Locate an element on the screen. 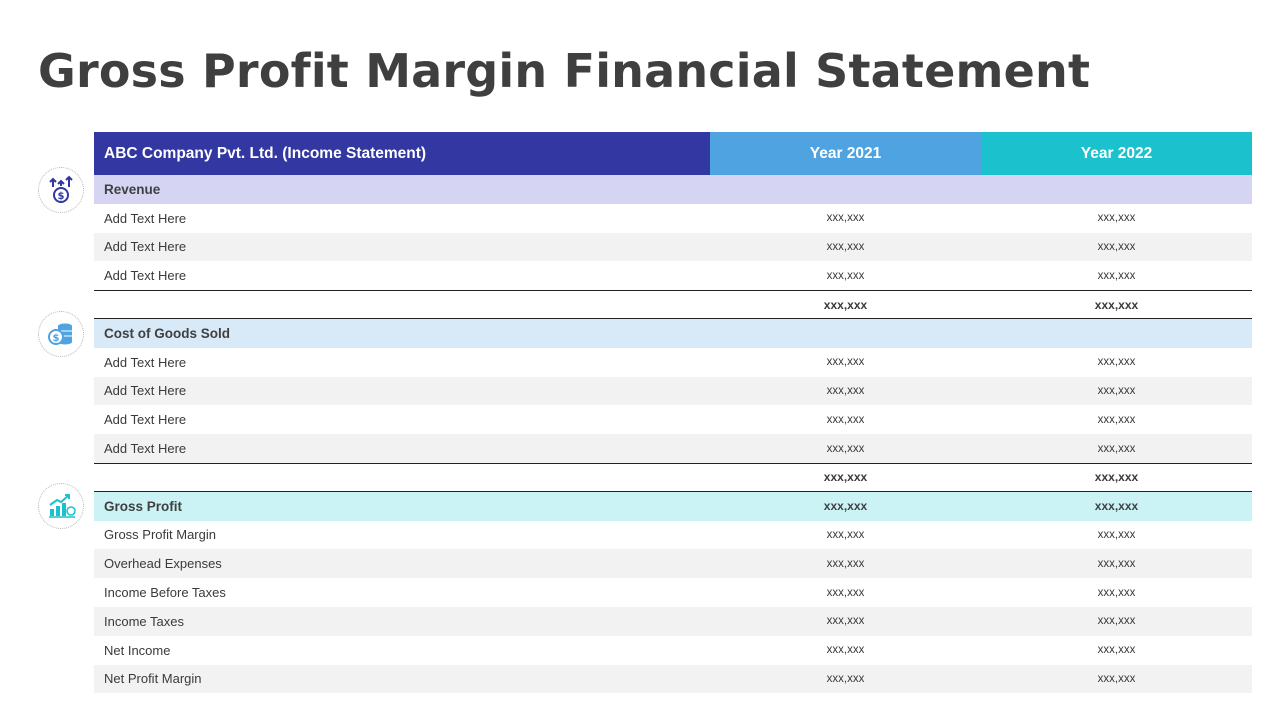 This screenshot has width=1280, height=720. year-2021-header: Year 2021 is located at coordinates (845, 153).